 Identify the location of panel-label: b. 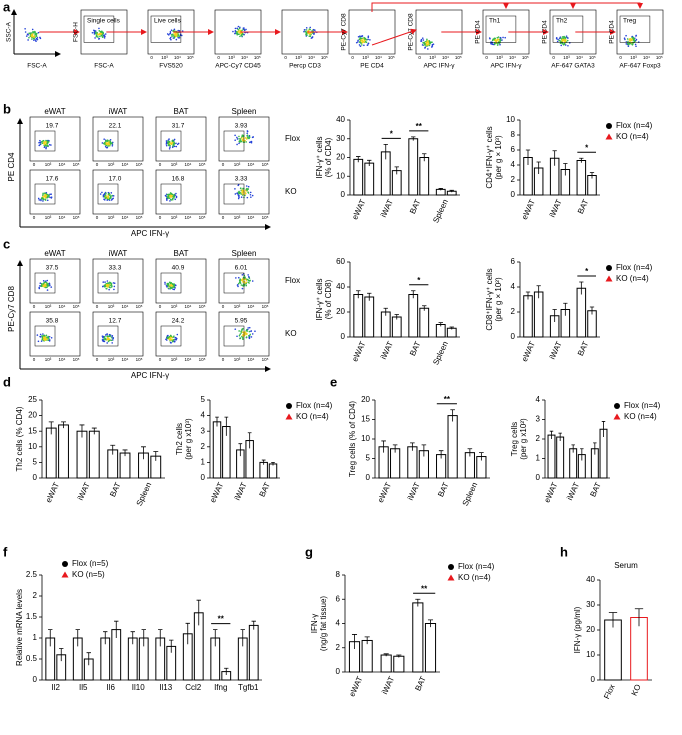
(7, 108).